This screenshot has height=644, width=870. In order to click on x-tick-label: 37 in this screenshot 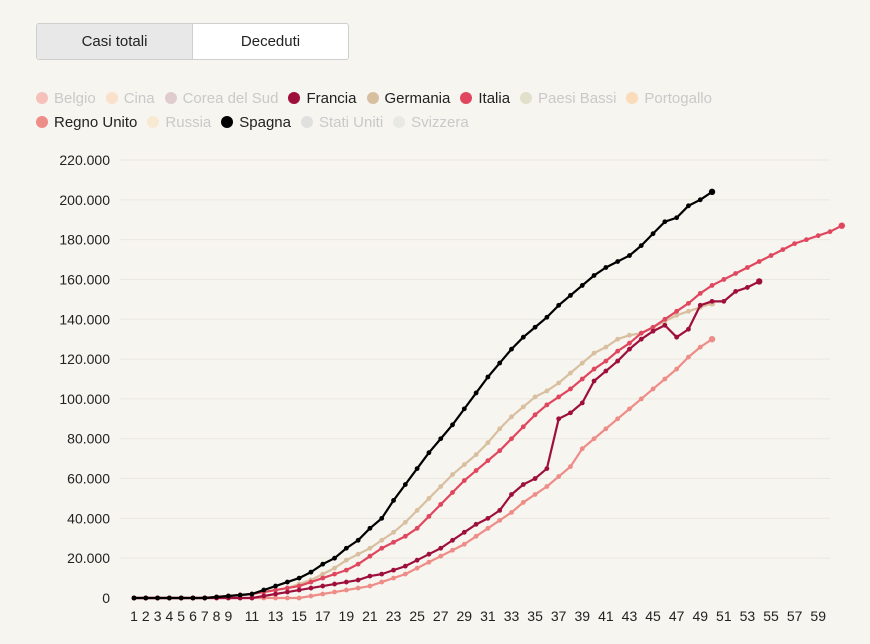, I will do `click(559, 616)`.